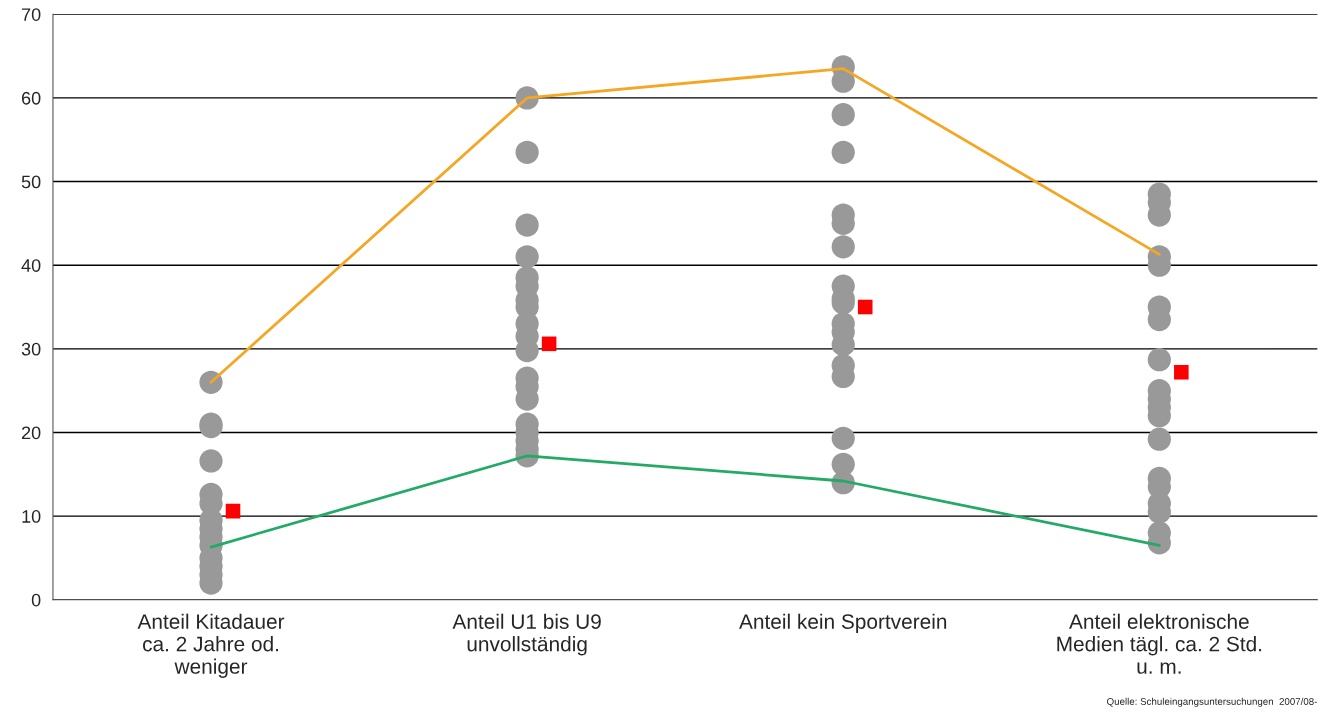 This screenshot has height=714, width=1324. I want to click on x-tick-label: Anteil elektronische Medien tägl. ca. 2 Std. u. m., so click(1159, 643).